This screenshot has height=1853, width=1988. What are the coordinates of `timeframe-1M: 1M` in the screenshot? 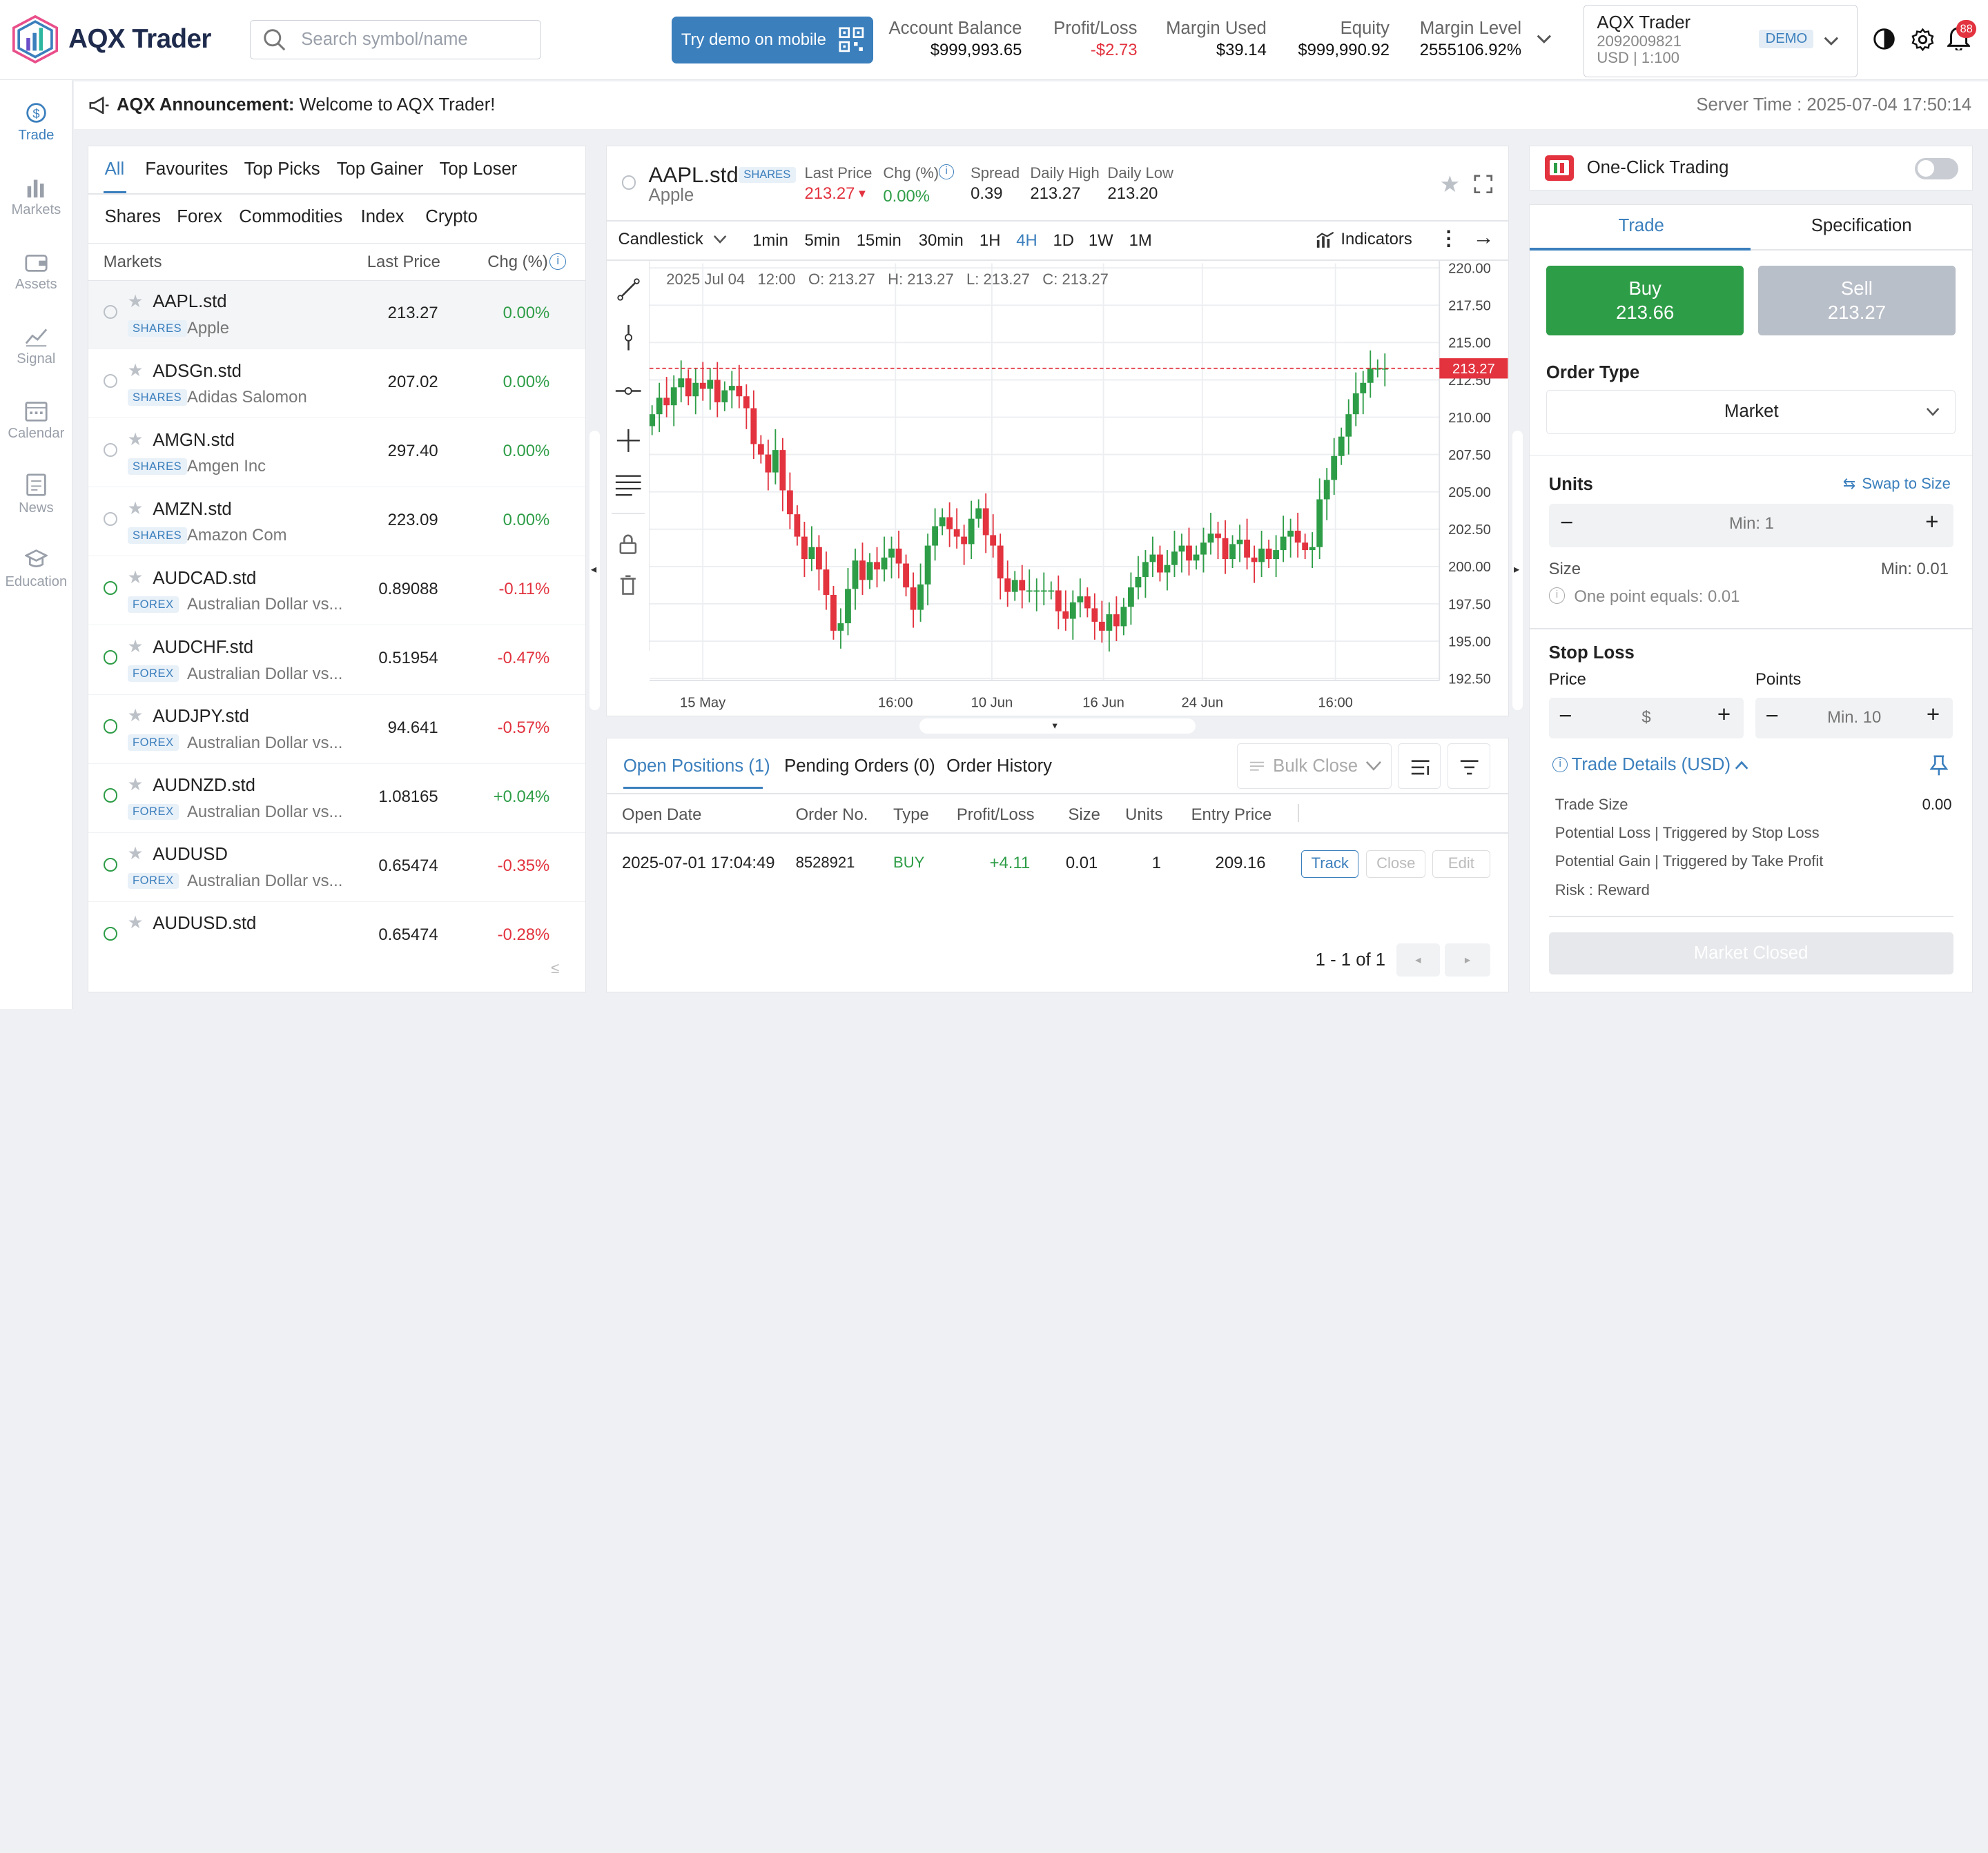 It's located at (1140, 241).